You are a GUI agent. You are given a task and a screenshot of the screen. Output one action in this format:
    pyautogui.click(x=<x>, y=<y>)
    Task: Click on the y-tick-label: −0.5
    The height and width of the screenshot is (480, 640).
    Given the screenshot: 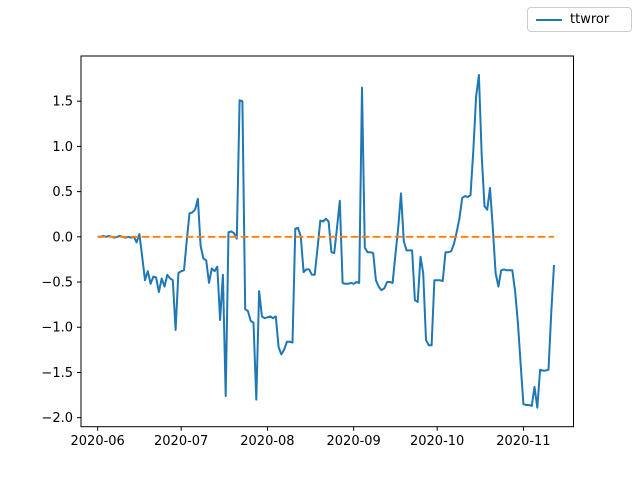 What is the action you would take?
    pyautogui.click(x=57, y=283)
    